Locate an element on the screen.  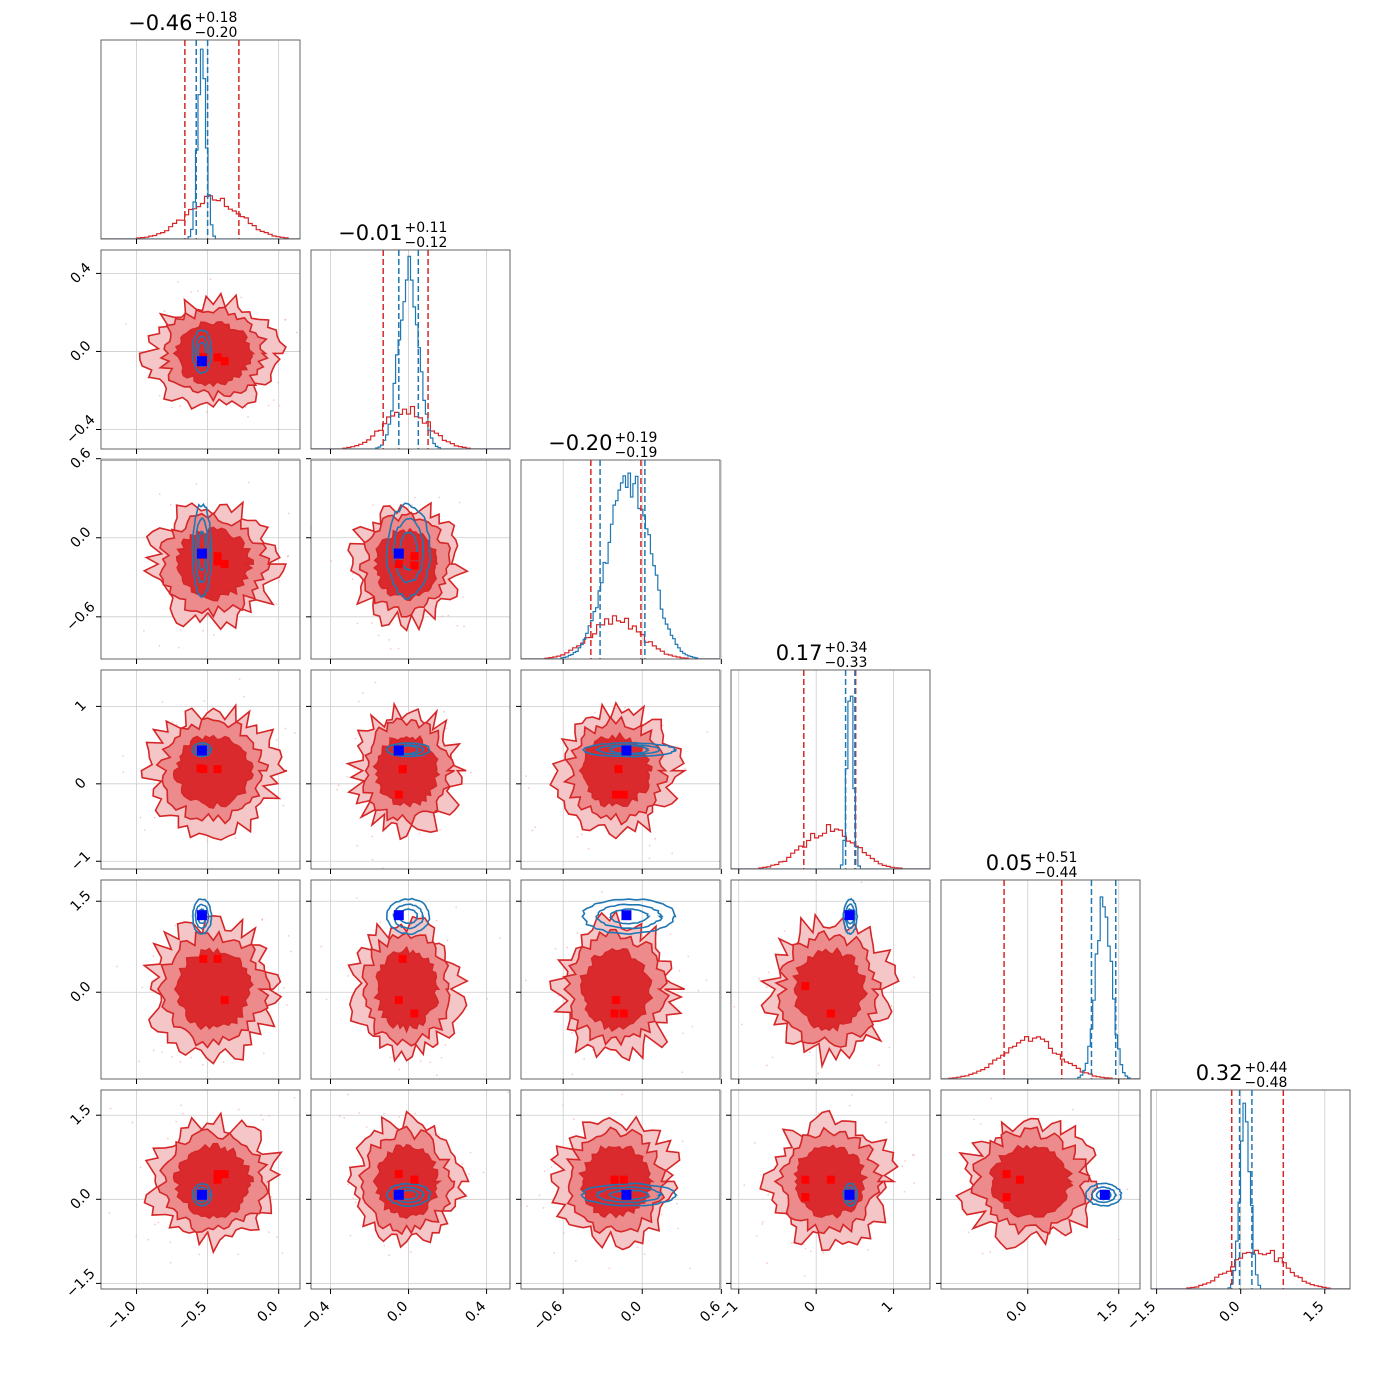
x-tick-label: −0.5 is located at coordinates (192, 1316).